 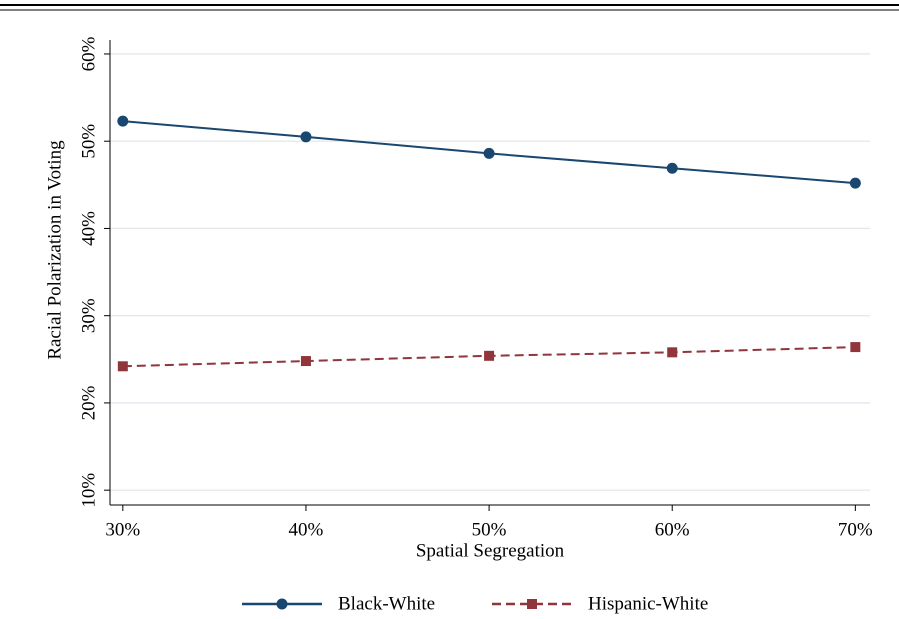 I want to click on y-tick-label: 20%, so click(x=88, y=402).